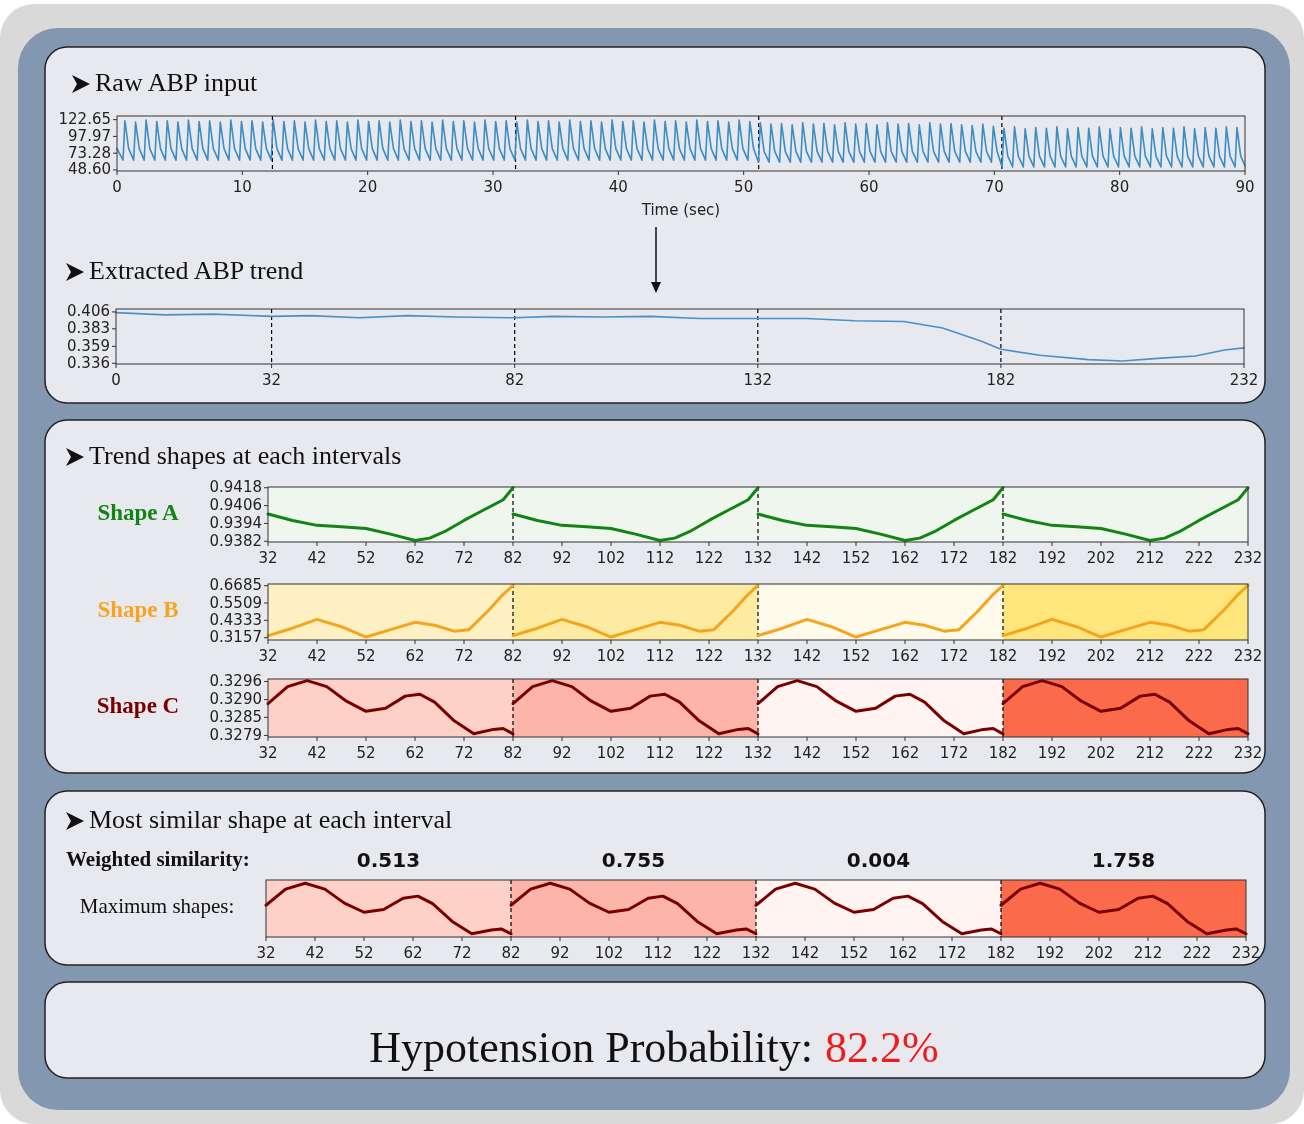 The height and width of the screenshot is (1124, 1304). Describe the element at coordinates (88, 345) in the screenshot. I see `y-tick-label: 0.359` at that location.